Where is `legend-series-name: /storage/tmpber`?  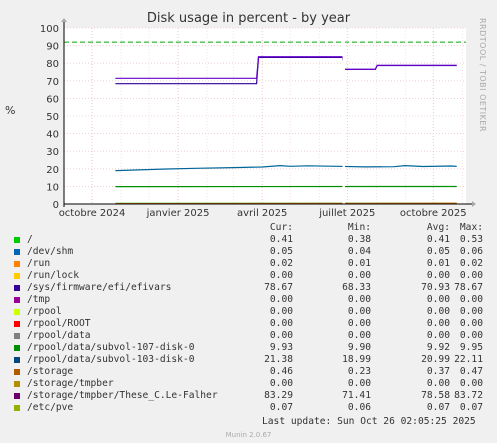 legend-series-name: /storage/tmpber is located at coordinates (70, 383).